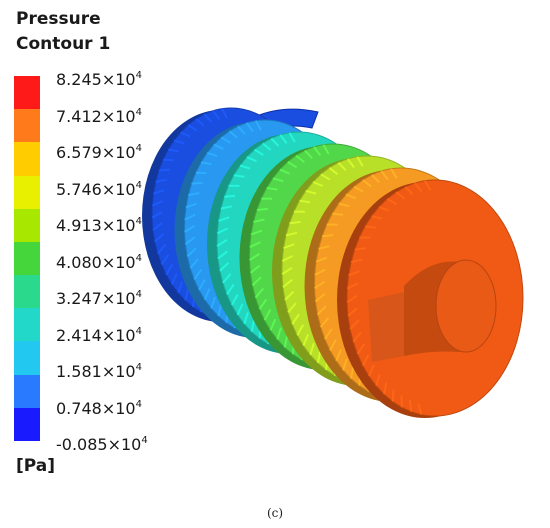  Describe the element at coordinates (466, 306) in the screenshot. I see `hub-face` at that location.